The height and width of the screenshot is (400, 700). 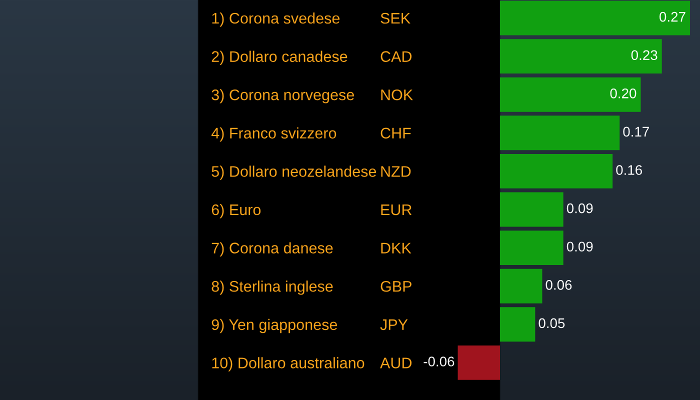 I want to click on y2-tick-label: DKK, so click(x=396, y=248).